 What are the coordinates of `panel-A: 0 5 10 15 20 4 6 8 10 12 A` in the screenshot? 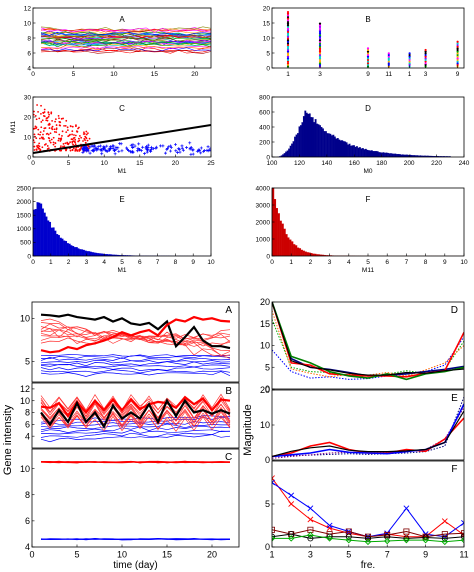 It's located at (118, 41).